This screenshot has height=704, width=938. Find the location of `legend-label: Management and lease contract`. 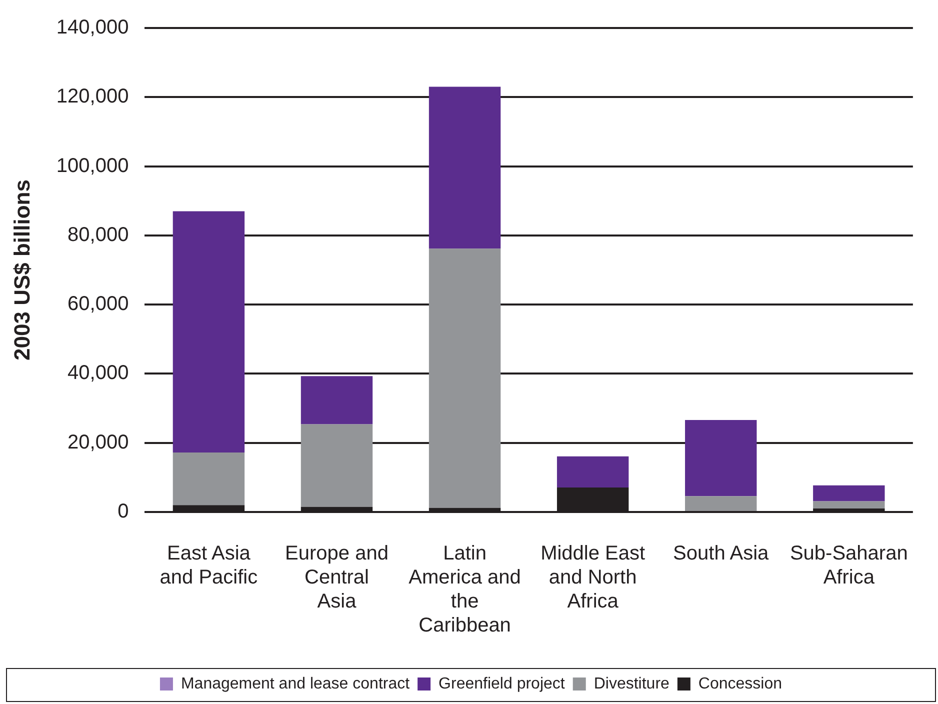

legend-label: Management and lease contract is located at coordinates (295, 683).